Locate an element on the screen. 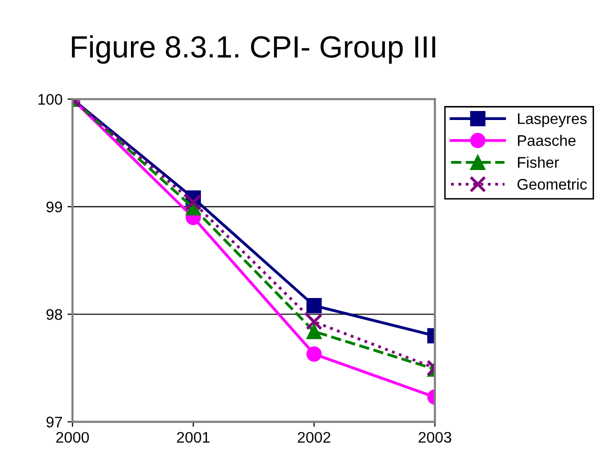  chart-title: Figure 8.3.1. CPI- Group III is located at coordinates (254, 49).